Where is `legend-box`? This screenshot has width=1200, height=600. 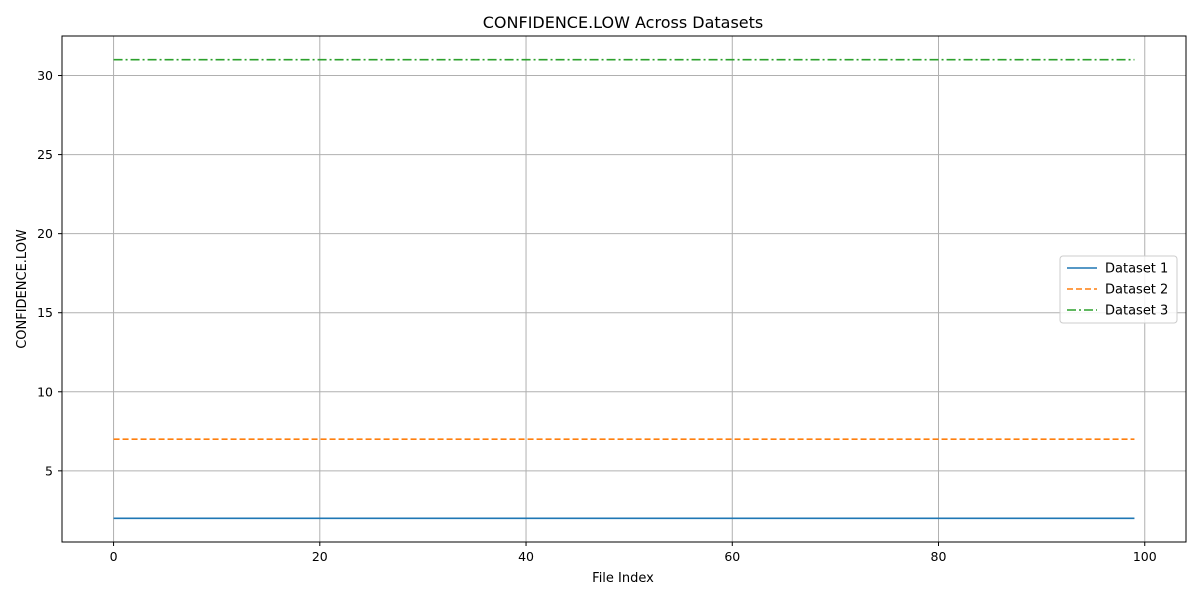
legend-box is located at coordinates (1118, 289).